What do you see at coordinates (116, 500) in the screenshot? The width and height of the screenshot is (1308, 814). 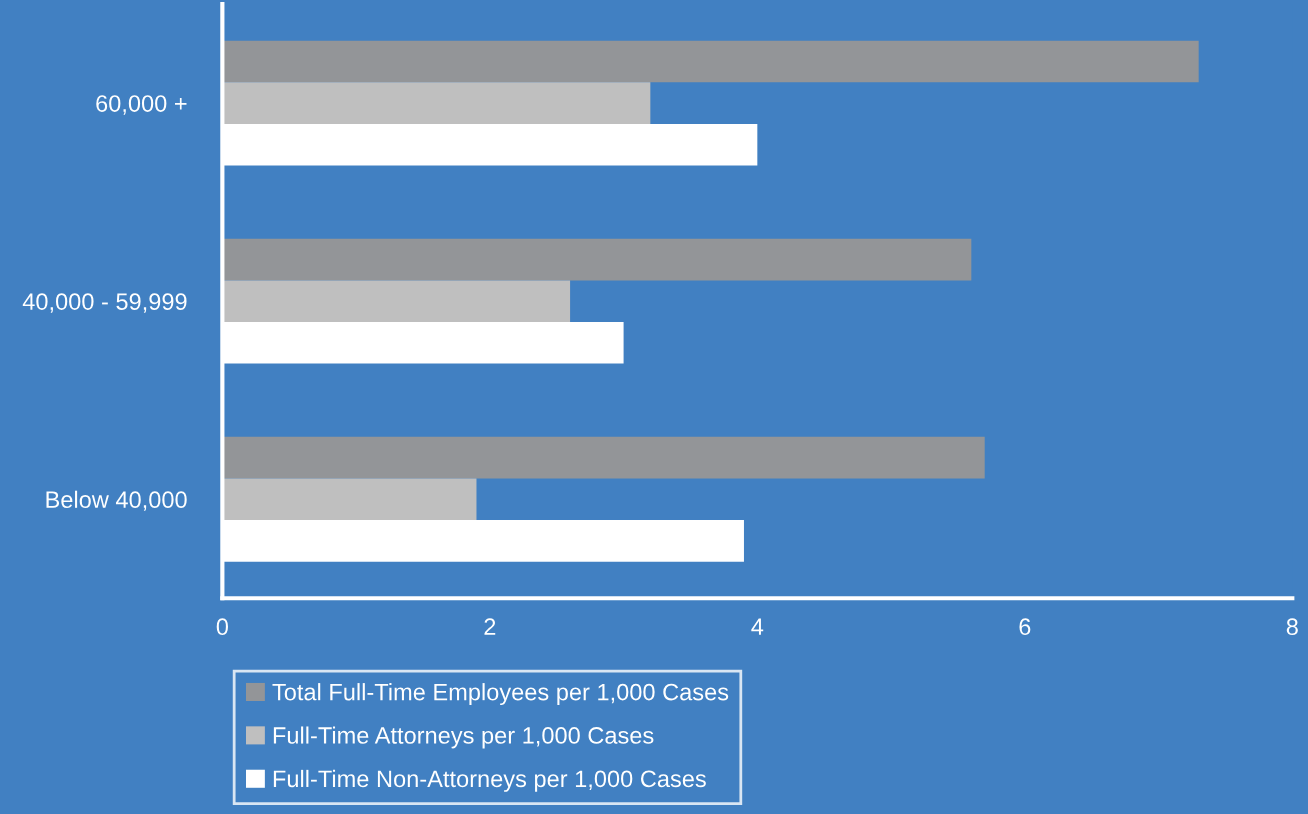 I see `y-tick-label: Below 40,000` at bounding box center [116, 500].